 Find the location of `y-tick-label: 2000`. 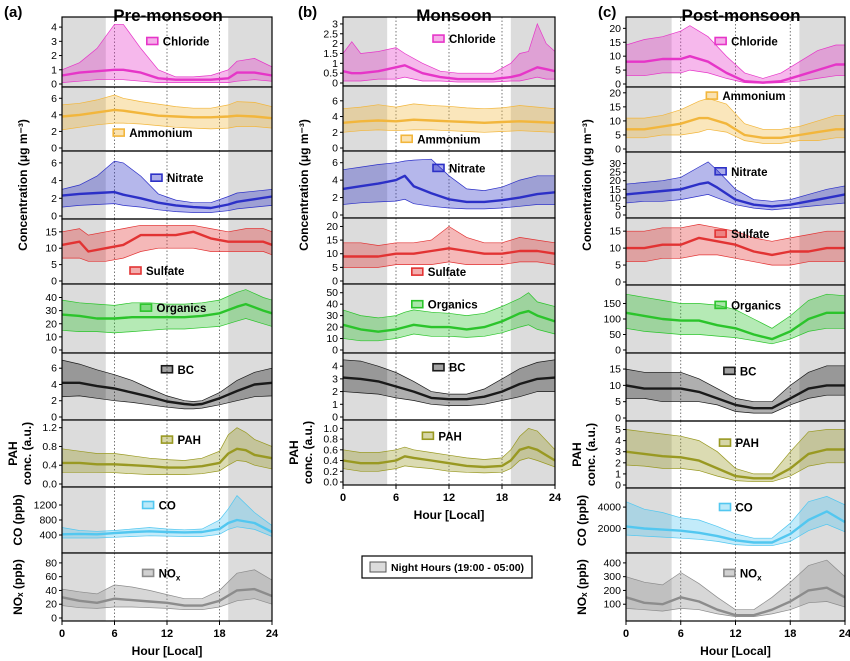

y-tick-label: 2000 is located at coordinates (610, 529).